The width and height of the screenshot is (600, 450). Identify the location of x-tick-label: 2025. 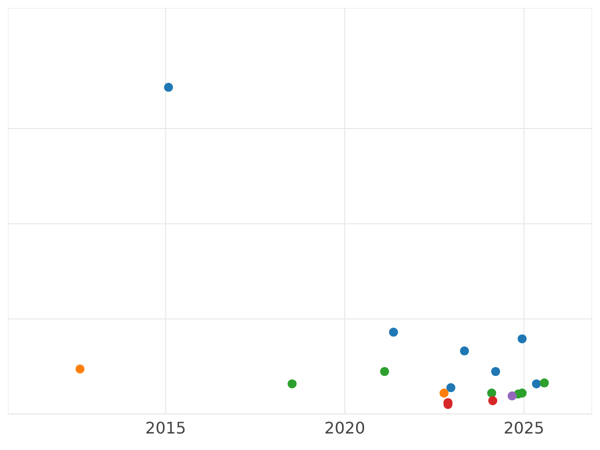
(524, 428).